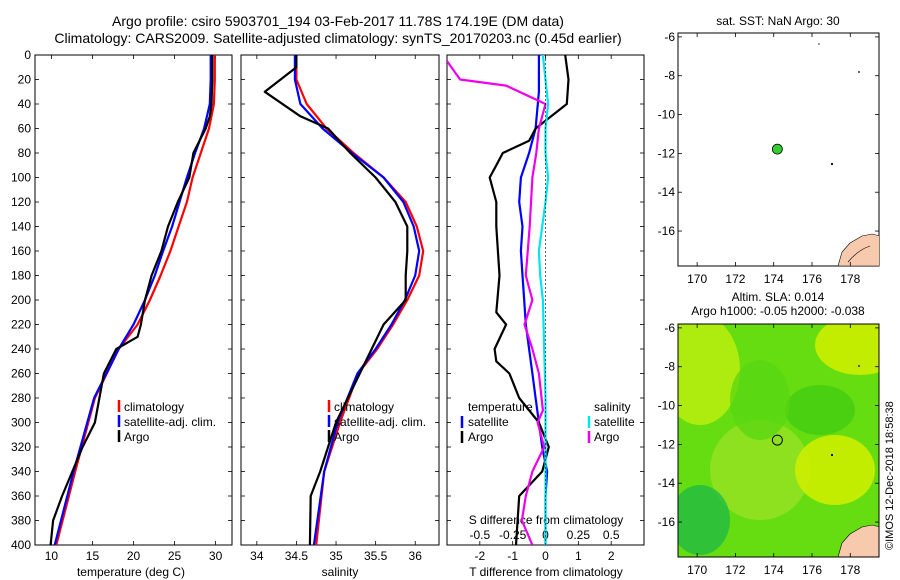  I want to click on difference-x2-axis: -0.5 -0.25 0 0.25 0.5, so click(544, 535).